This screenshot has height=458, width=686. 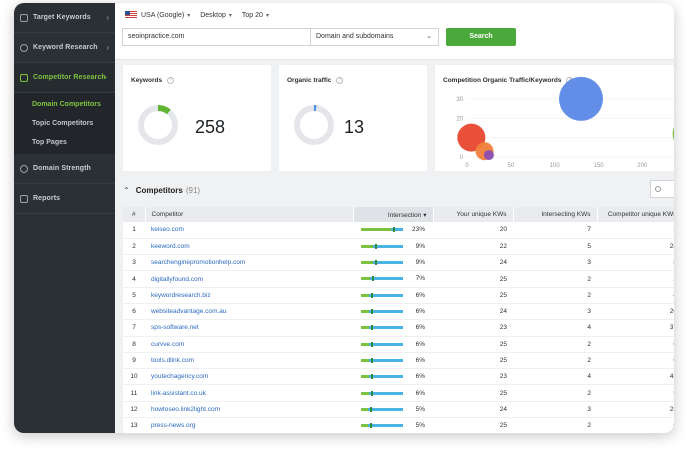 I want to click on competitor-link: tools.dlink.com, so click(x=249, y=361).